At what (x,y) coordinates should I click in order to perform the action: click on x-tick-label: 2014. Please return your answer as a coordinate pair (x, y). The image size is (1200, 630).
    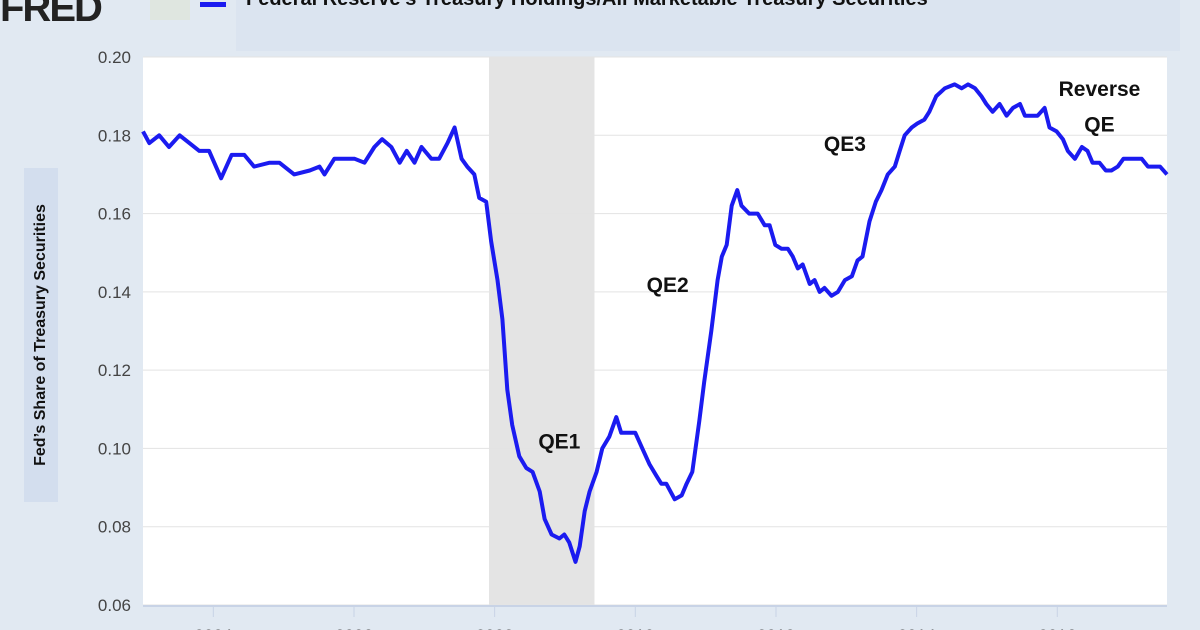
    Looking at the image, I should click on (917, 628).